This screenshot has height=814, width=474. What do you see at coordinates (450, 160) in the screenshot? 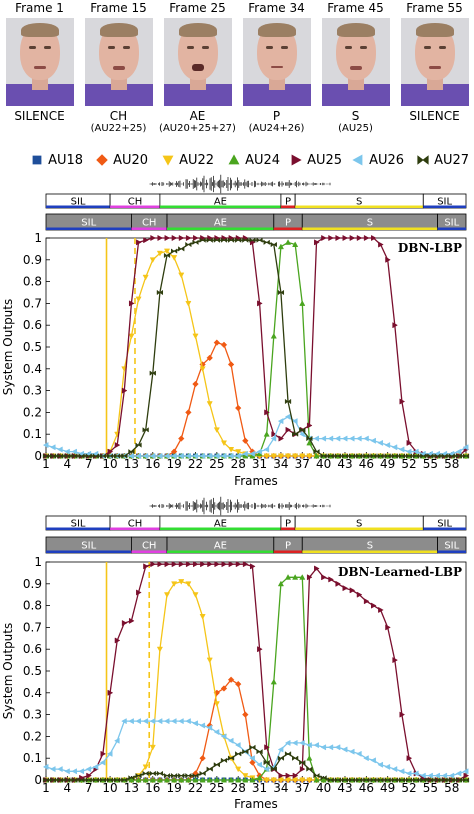
I see `legend-label: AU27` at bounding box center [450, 160].